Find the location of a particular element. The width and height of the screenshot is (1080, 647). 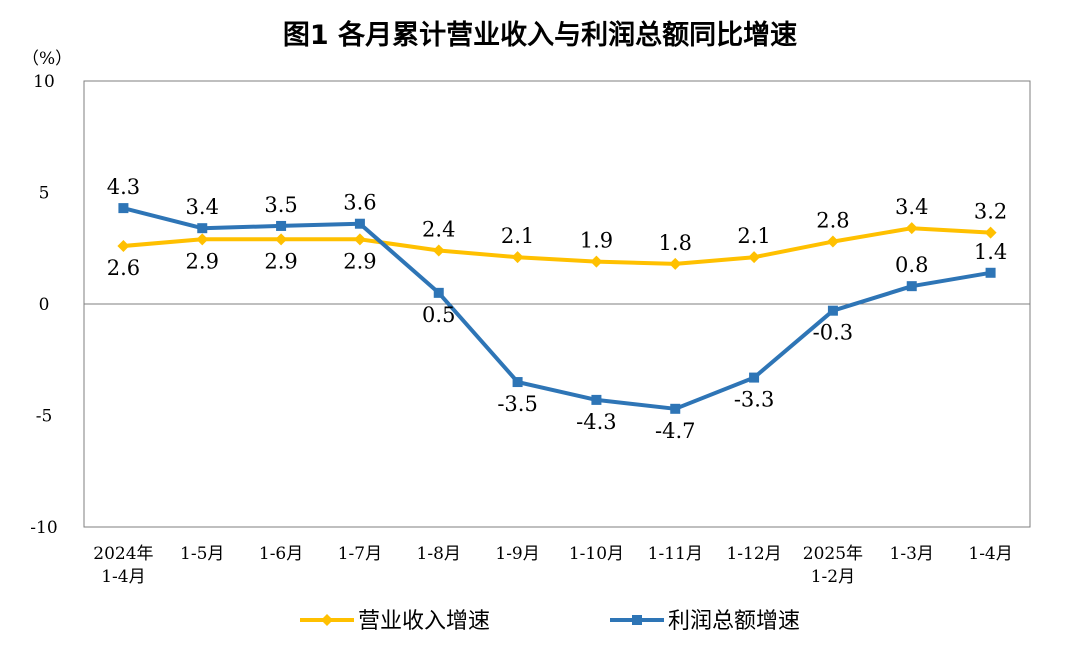

x-tick-label: 1-11月 is located at coordinates (675, 554).